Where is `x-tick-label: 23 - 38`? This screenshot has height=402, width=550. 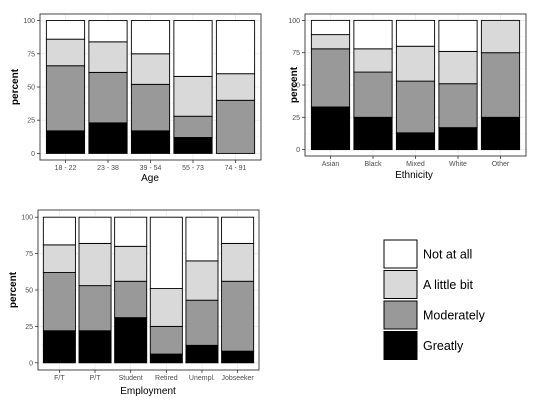 x-tick-label: 23 - 38 is located at coordinates (108, 168).